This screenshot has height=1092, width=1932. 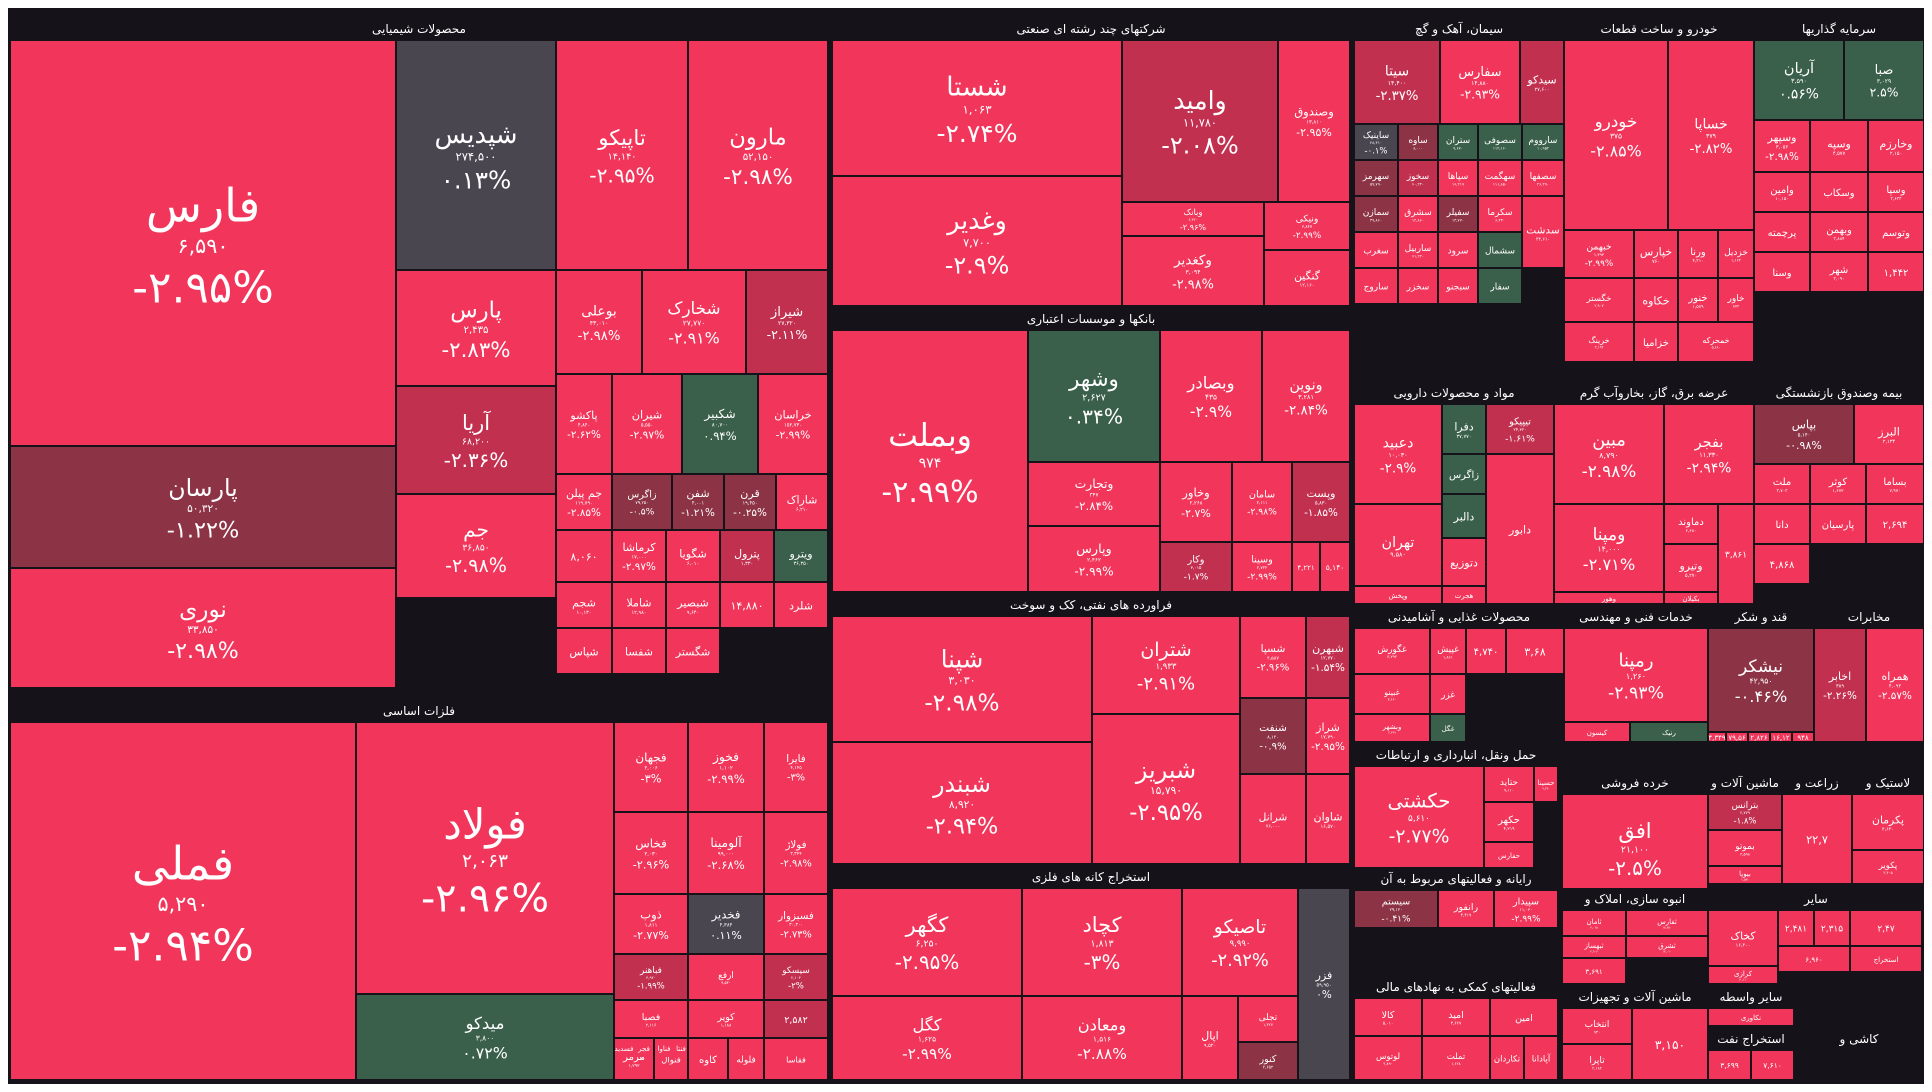 What do you see at coordinates (1782, 564) in the screenshot?
I see `treemap-tile: ۴,۸۶۸` at bounding box center [1782, 564].